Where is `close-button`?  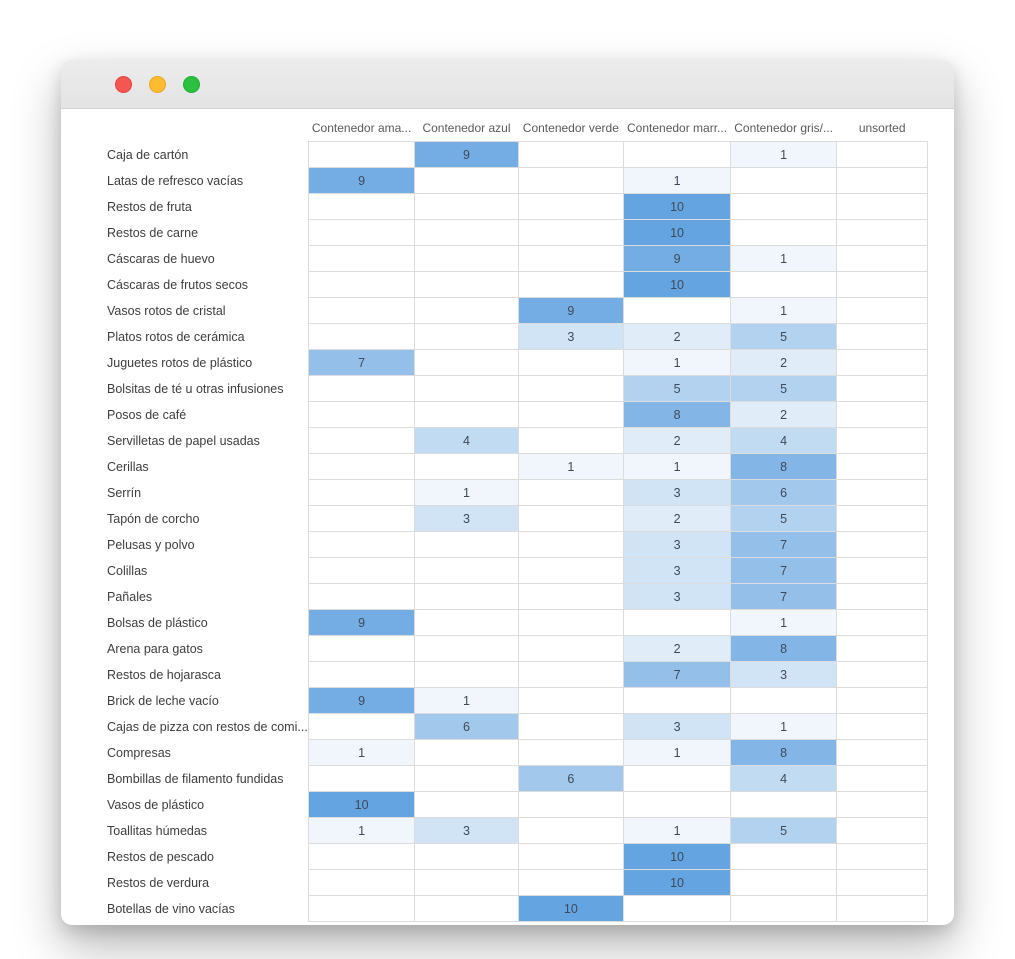
close-button is located at coordinates (123, 84).